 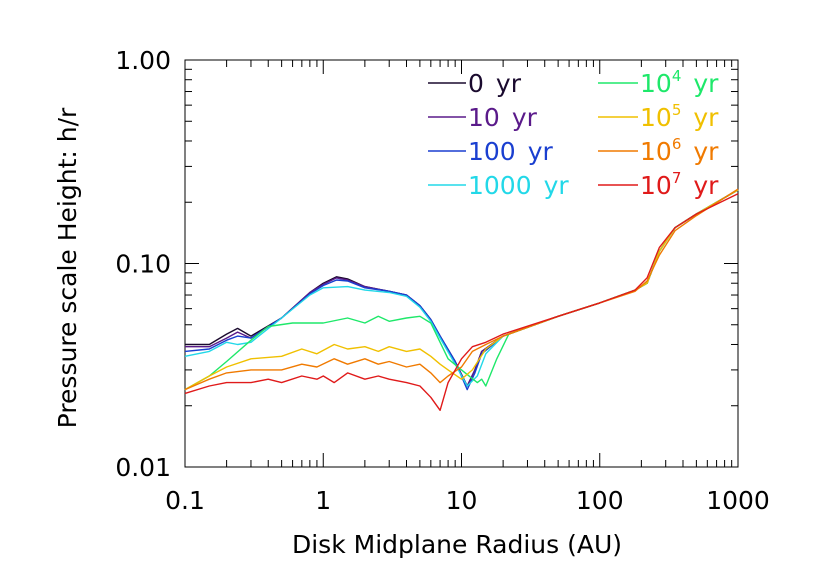 What do you see at coordinates (462, 500) in the screenshot?
I see `x-tick-label: 10` at bounding box center [462, 500].